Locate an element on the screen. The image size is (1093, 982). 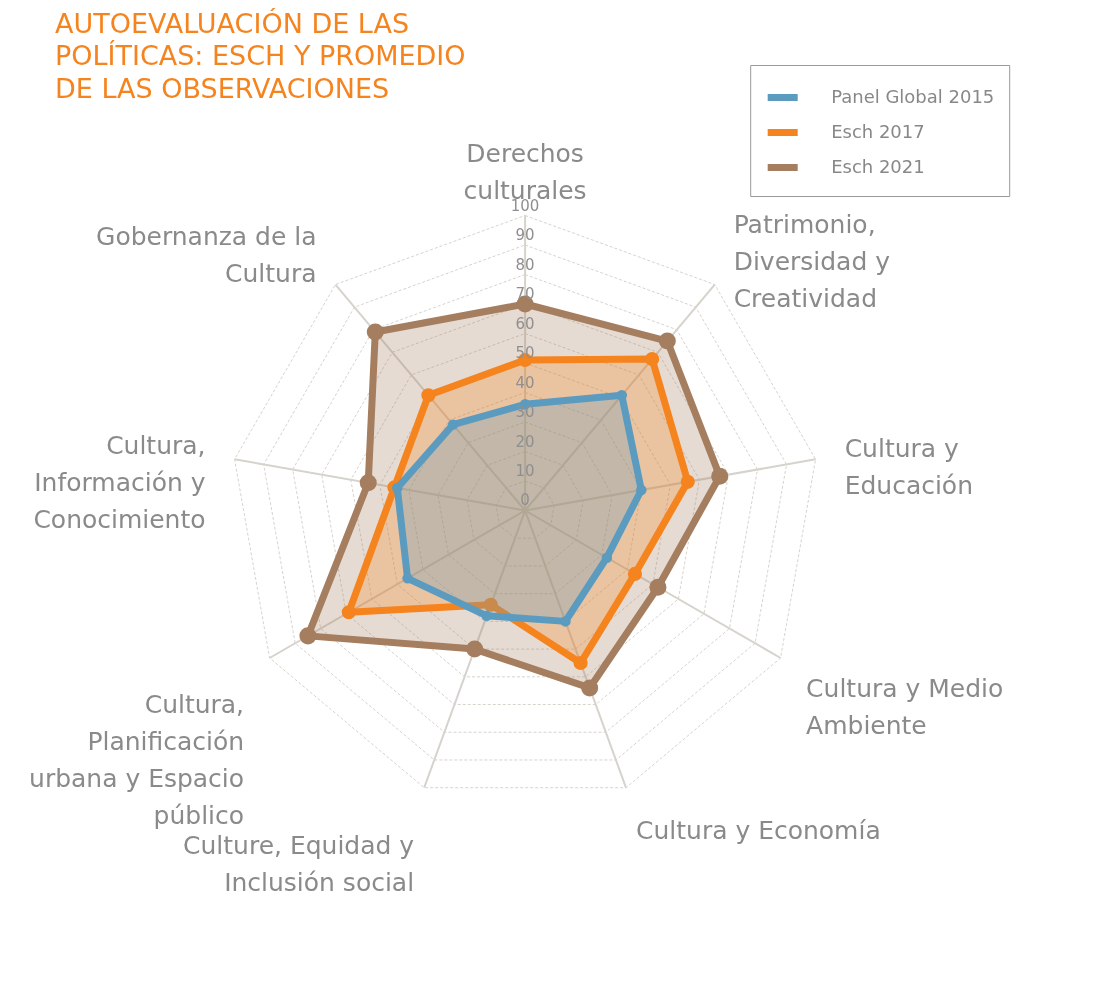
legend-label: Panel Global 2015 is located at coordinates (913, 96).